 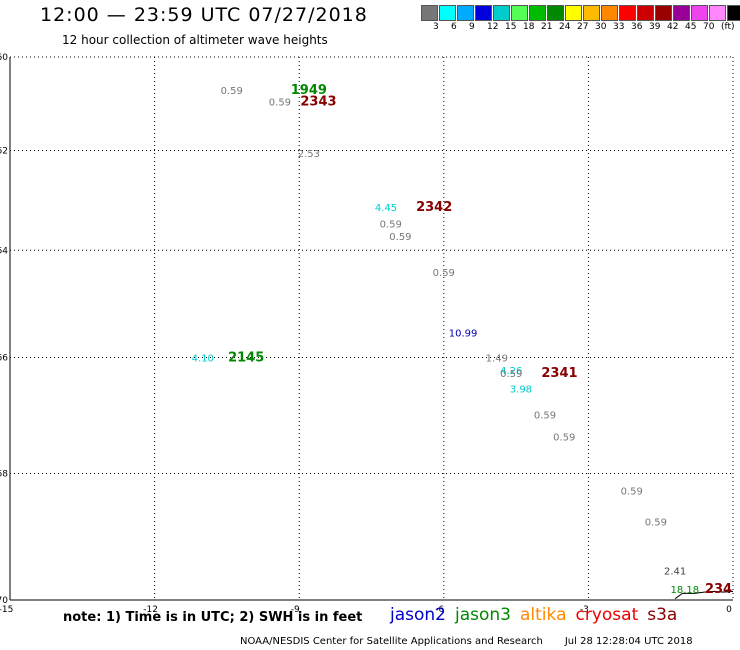 What do you see at coordinates (637, 27) in the screenshot?
I see `color-scale-label: 36` at bounding box center [637, 27].